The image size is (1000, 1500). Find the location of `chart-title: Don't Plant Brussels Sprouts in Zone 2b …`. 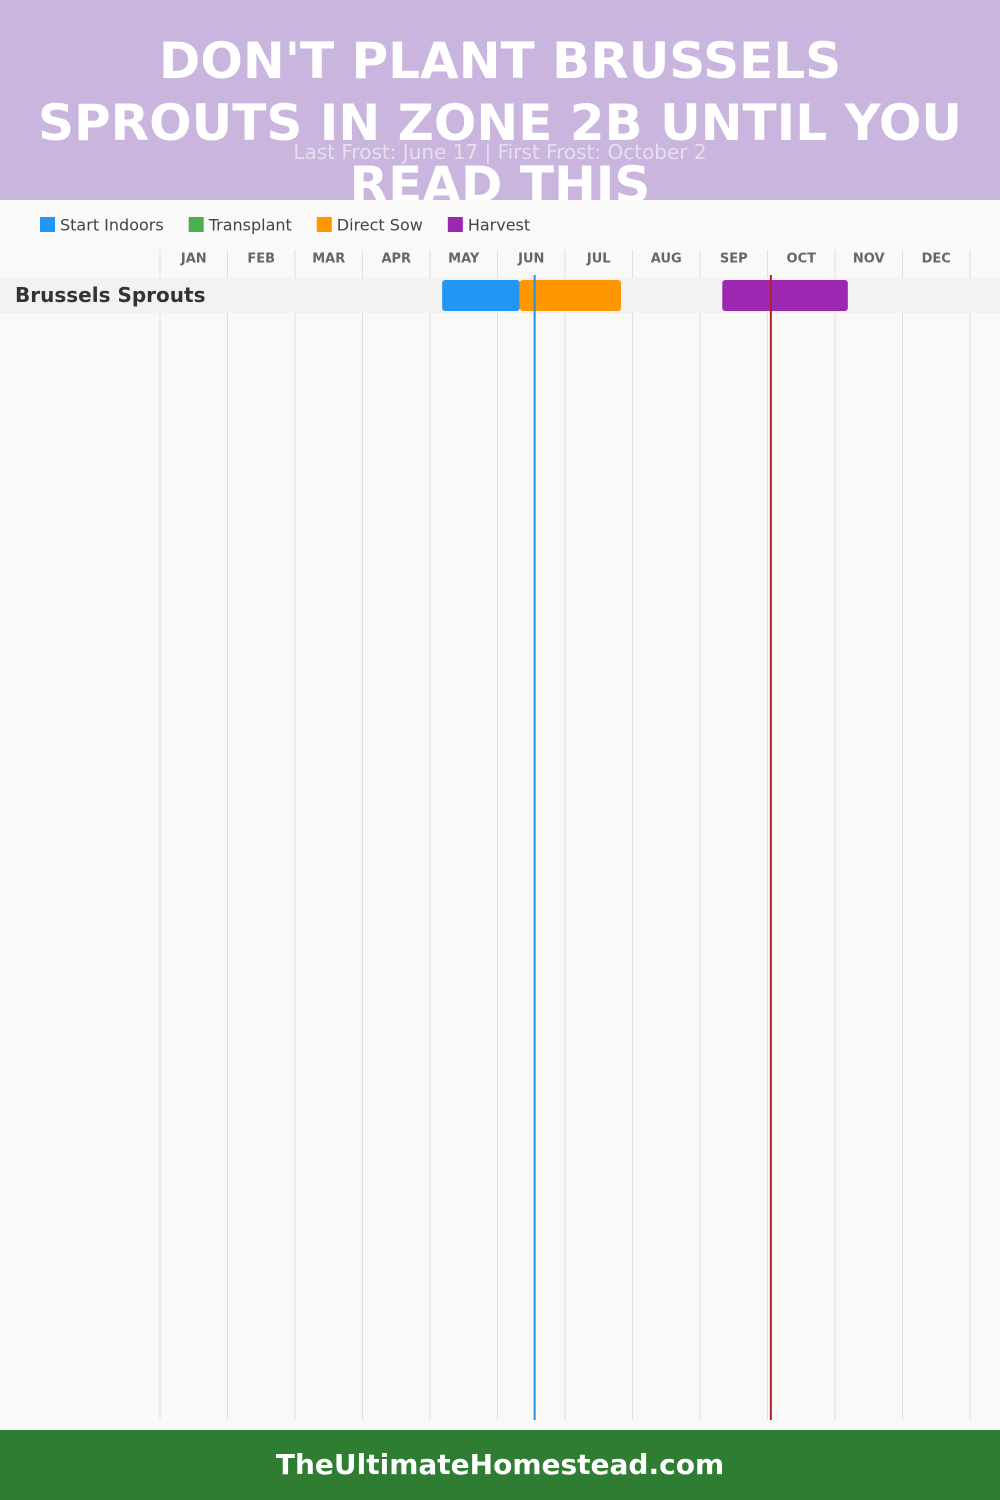

chart-title: Don't Plant Brussels Sprouts in Zone 2b … is located at coordinates (500, 116).